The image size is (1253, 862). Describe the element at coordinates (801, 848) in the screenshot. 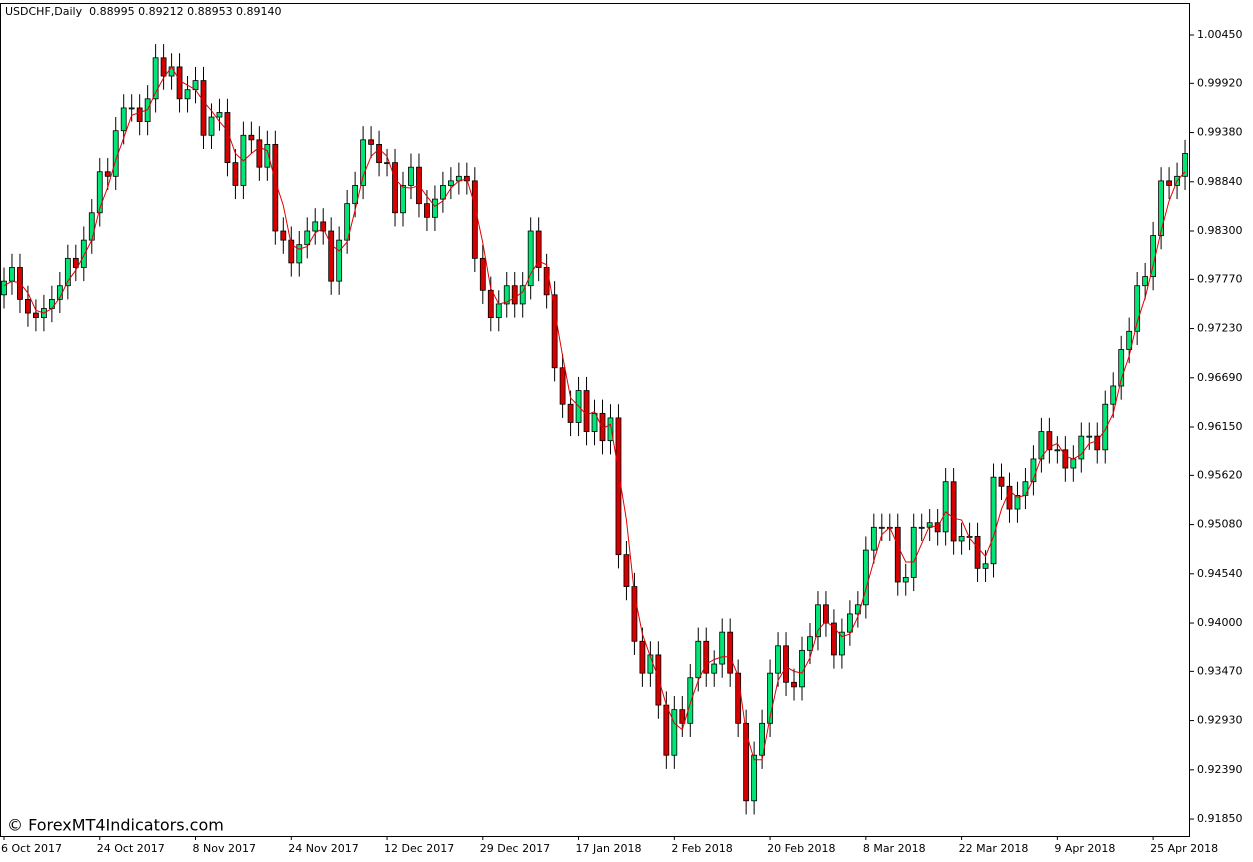

I see `x-tick-label: 20 Feb 2018` at that location.